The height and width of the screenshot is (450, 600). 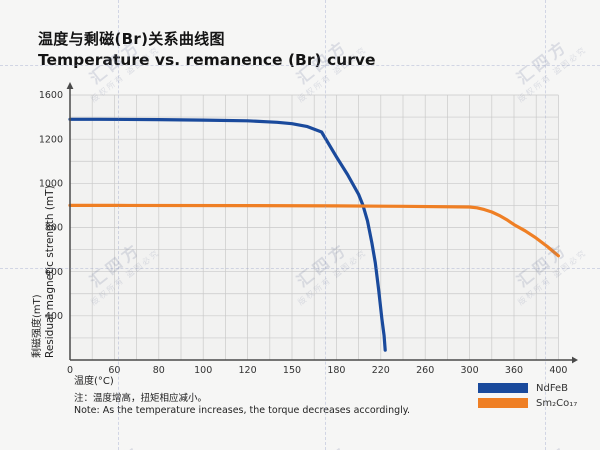 I want to click on y-axis-title-en: Residual magnetic strength (mT), so click(x=50, y=271).